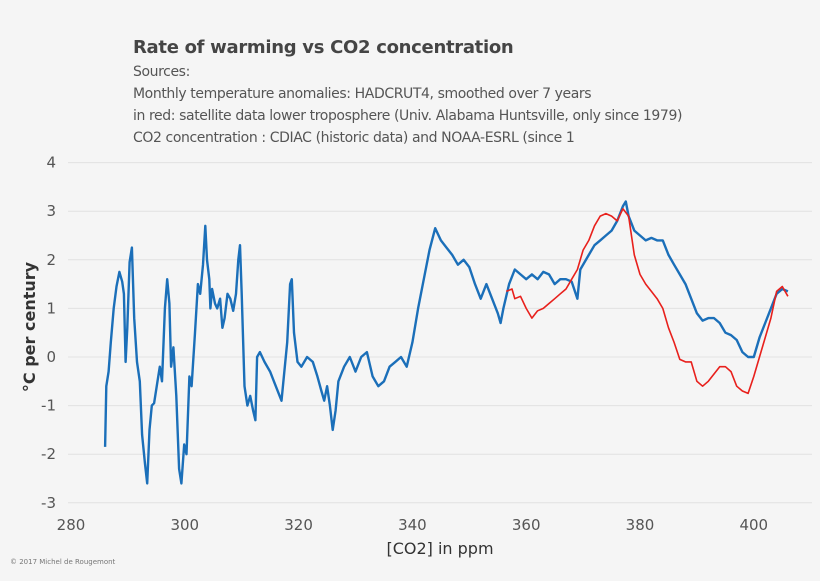 Image resolution: width=820 pixels, height=581 pixels. What do you see at coordinates (323, 47) in the screenshot?
I see `chart-title: Rate of warming vs CO2 concentration` at bounding box center [323, 47].